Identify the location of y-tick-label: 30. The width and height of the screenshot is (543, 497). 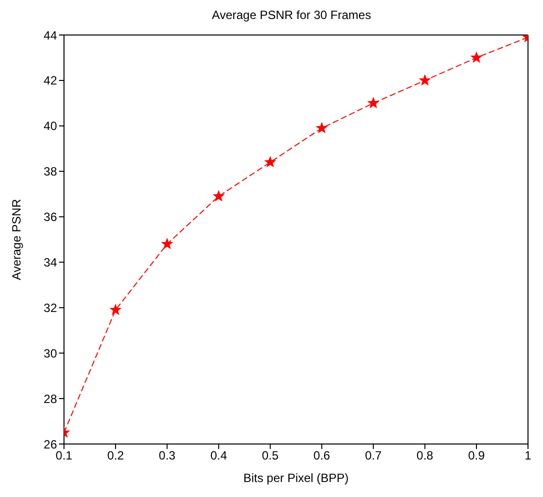
(51, 353).